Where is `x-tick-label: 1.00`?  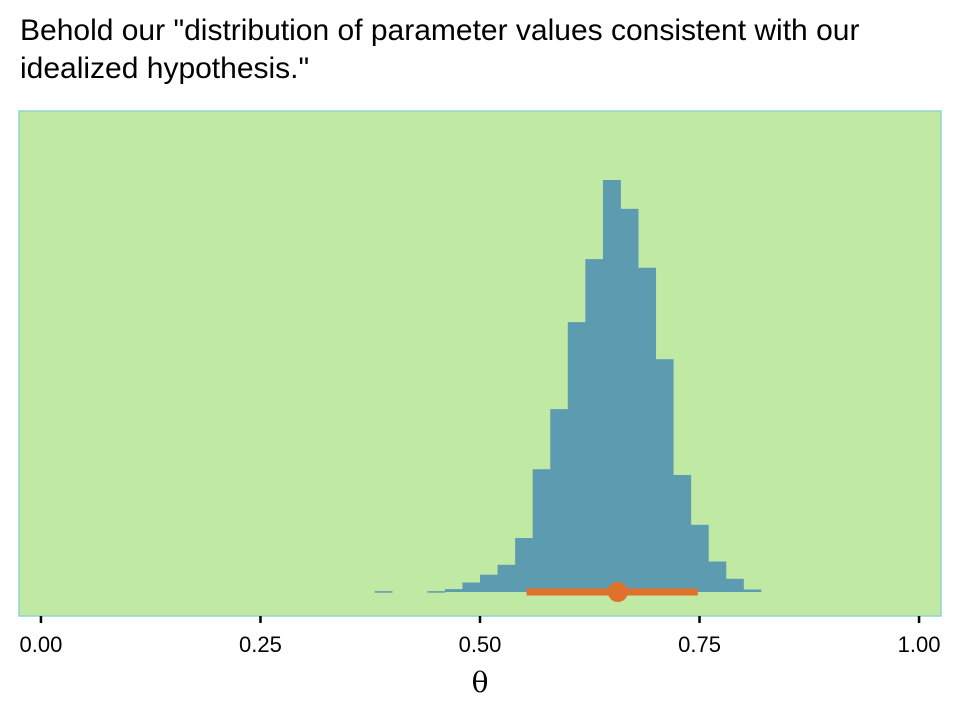 x-tick-label: 1.00 is located at coordinates (919, 644).